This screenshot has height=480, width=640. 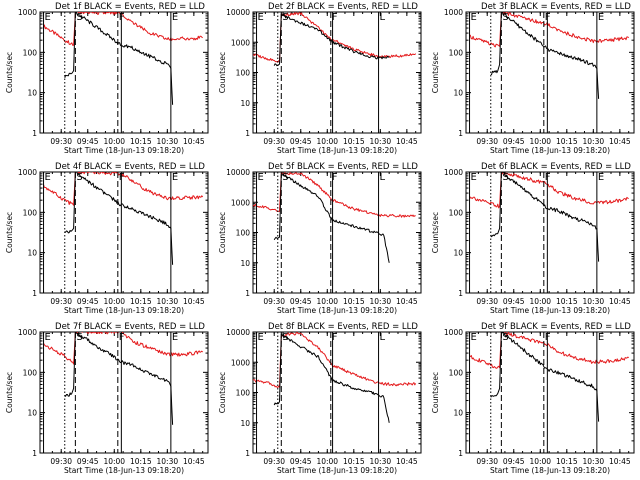 I want to click on chart-title: Det 7f BLACK = Events, RED = LLD, so click(x=130, y=327).